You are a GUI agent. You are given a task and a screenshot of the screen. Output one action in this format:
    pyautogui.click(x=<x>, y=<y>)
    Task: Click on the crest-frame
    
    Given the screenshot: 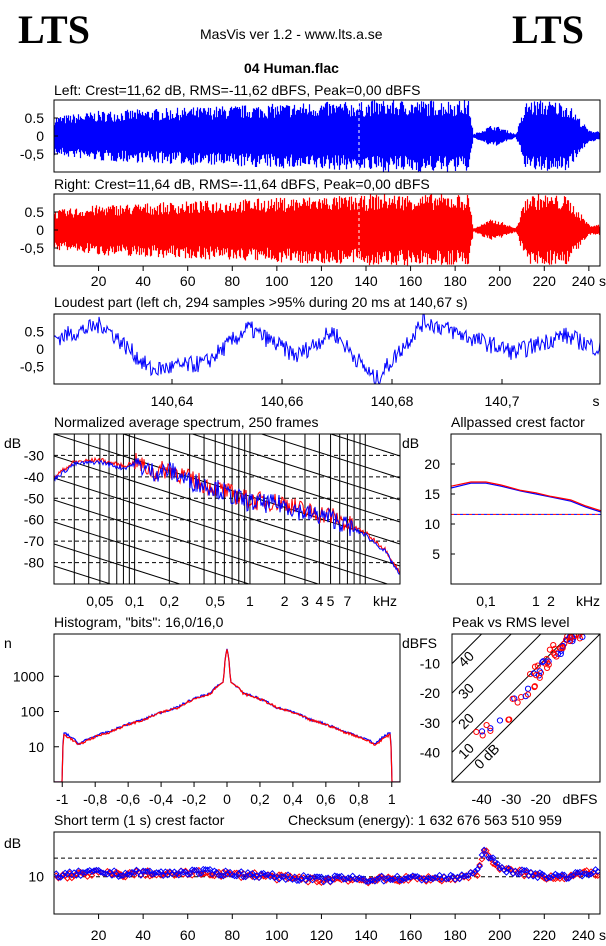 What is the action you would take?
    pyautogui.click(x=526, y=509)
    